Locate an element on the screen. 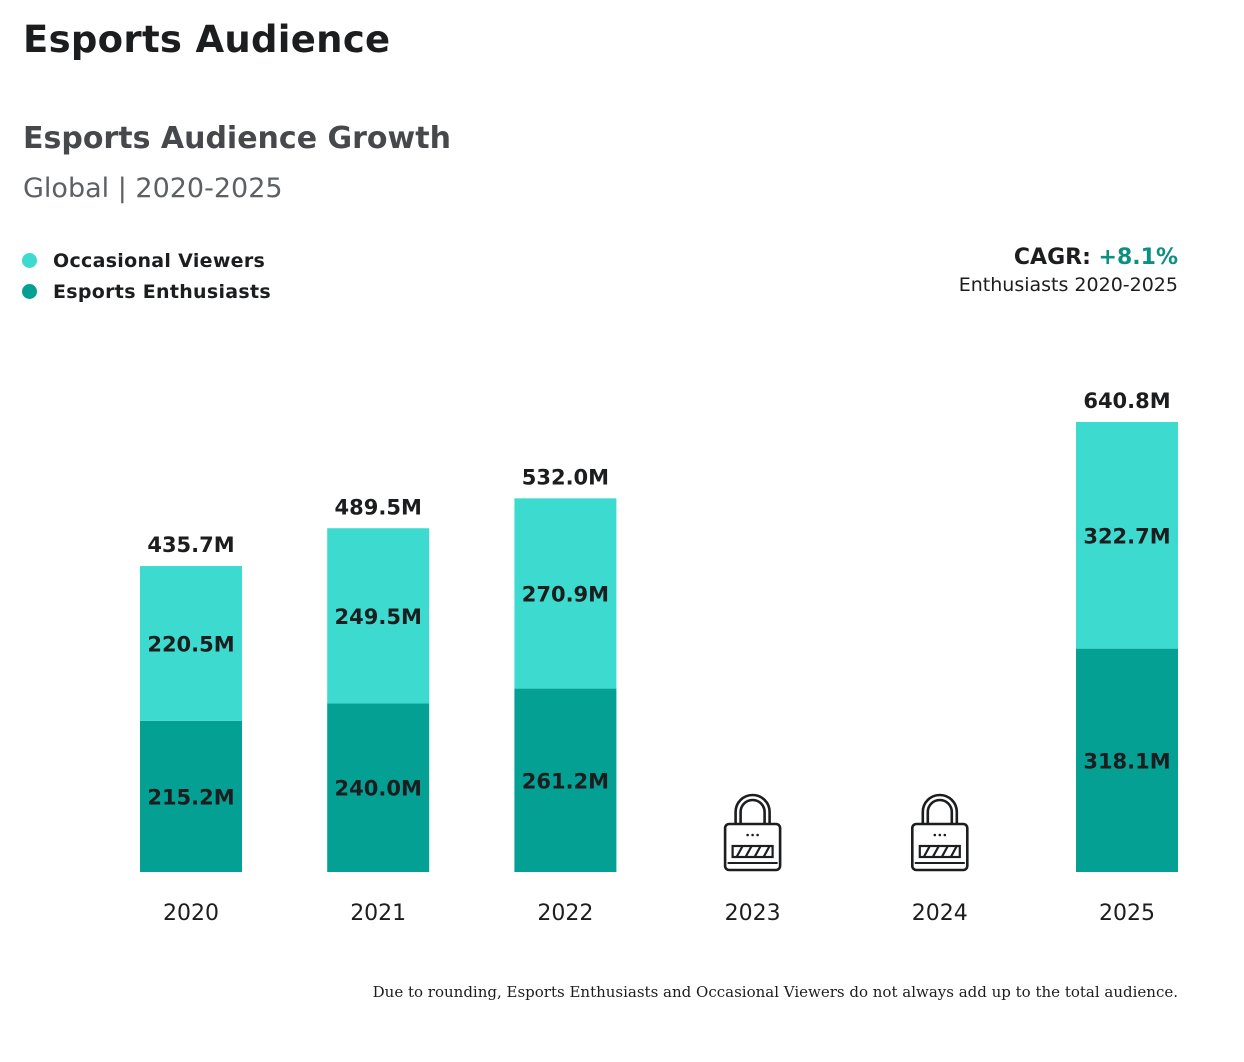 Image resolution: width=1244 pixels, height=1062 pixels. segment-value-label: 322.7M is located at coordinates (1126, 536).